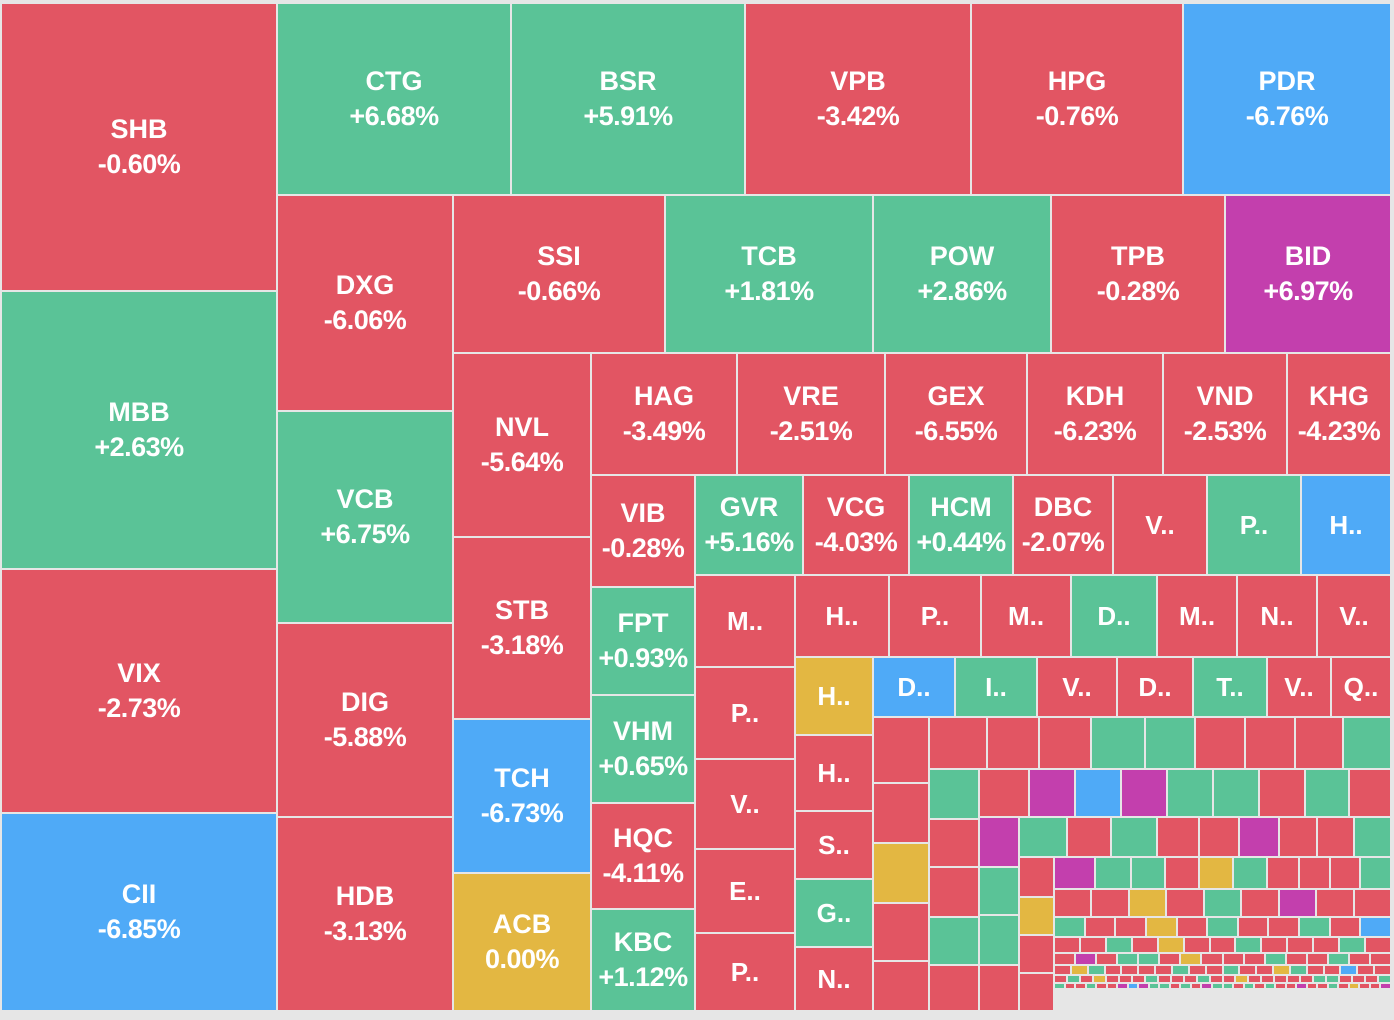 This screenshot has height=1020, width=1394. Describe the element at coordinates (769, 274) in the screenshot. I see `tile-tcb: TCB +1.81%` at that location.